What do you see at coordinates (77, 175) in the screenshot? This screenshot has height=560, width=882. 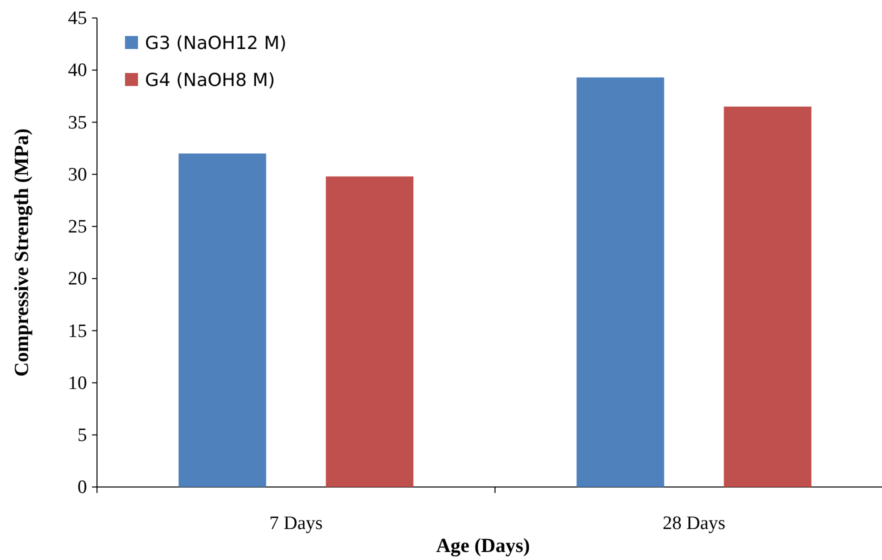 I see `y-tick-label: 30` at bounding box center [77, 175].